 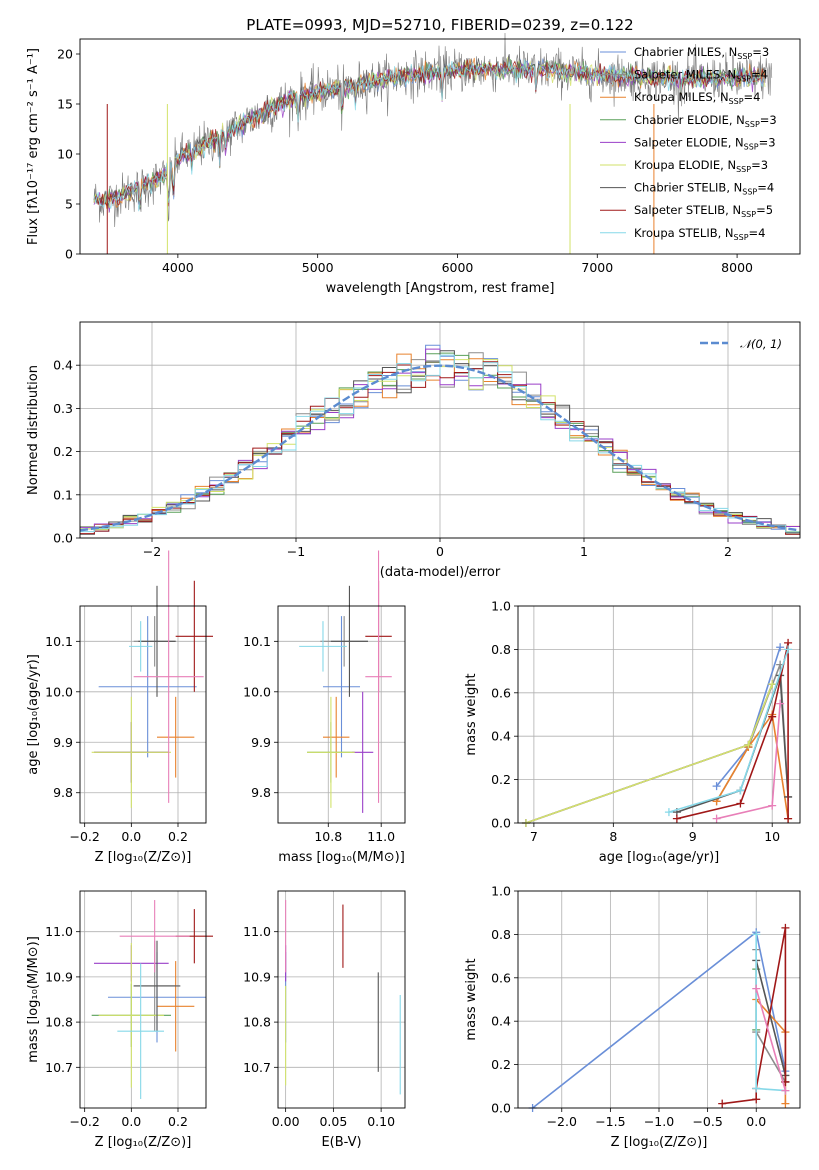 I want to click on spectrum-xtick-label: 7000, so click(x=597, y=267).